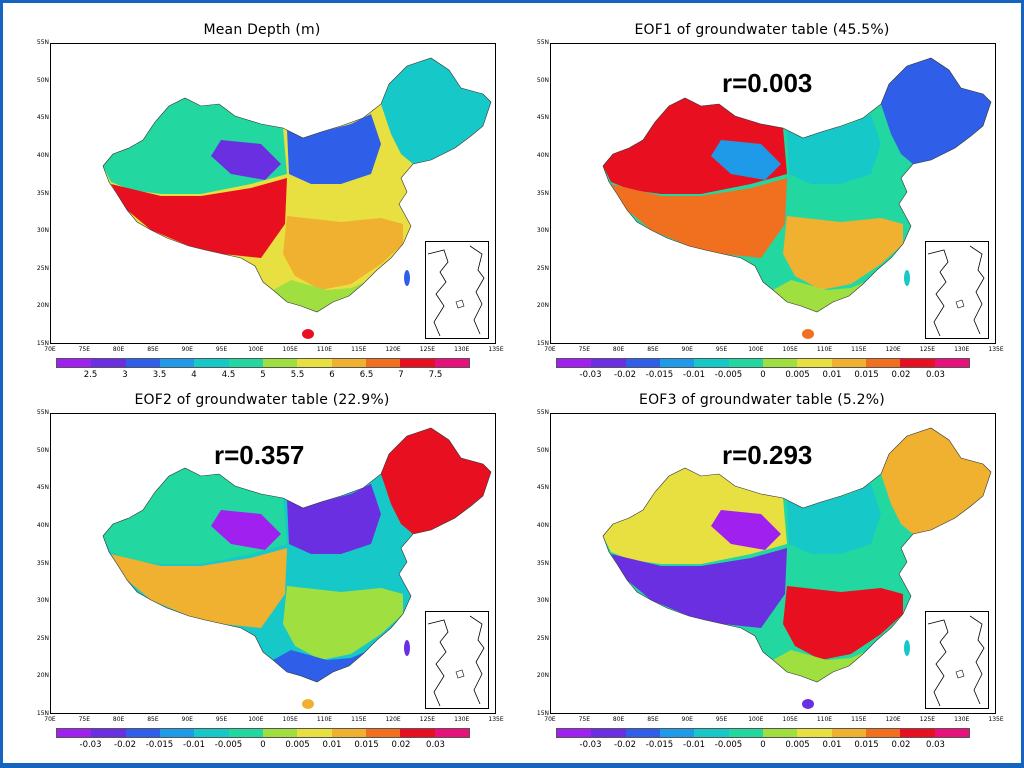 This screenshot has width=1024, height=768. Describe the element at coordinates (832, 745) in the screenshot. I see `colorbar-tick-label: 0.01` at that location.